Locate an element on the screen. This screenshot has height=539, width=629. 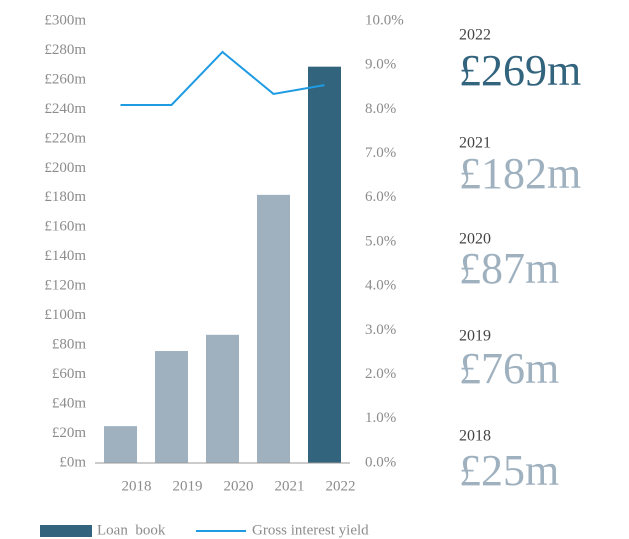
panel-value: £269m is located at coordinates (520, 70).